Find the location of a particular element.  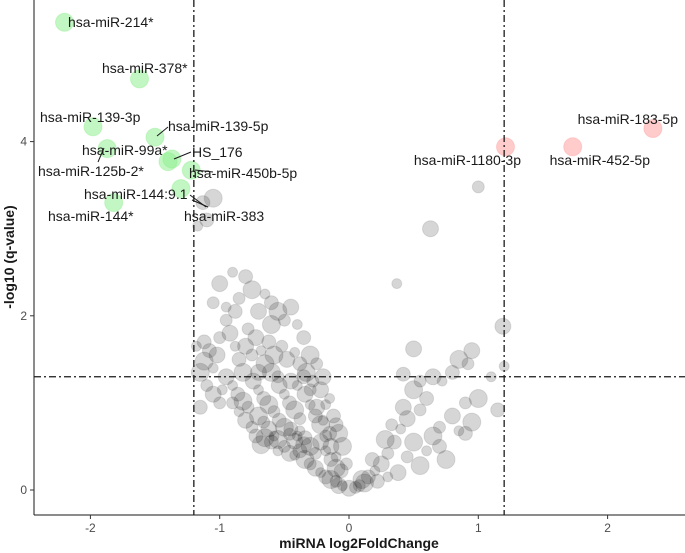

y-tick-label: 0 is located at coordinates (23, 490).